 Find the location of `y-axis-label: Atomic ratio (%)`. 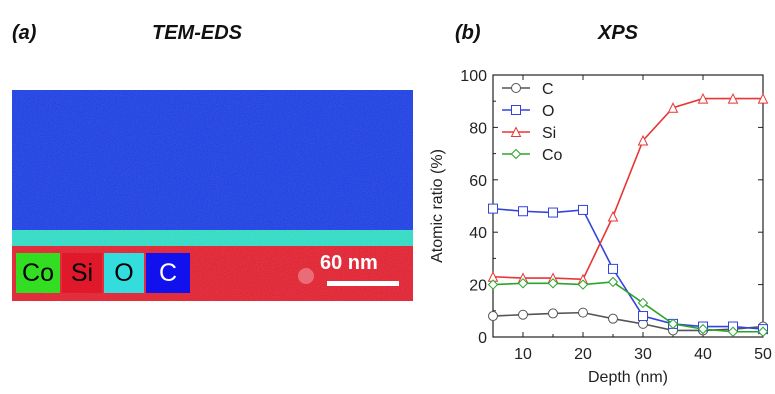

y-axis-label: Atomic ratio (%) is located at coordinates (437, 206).